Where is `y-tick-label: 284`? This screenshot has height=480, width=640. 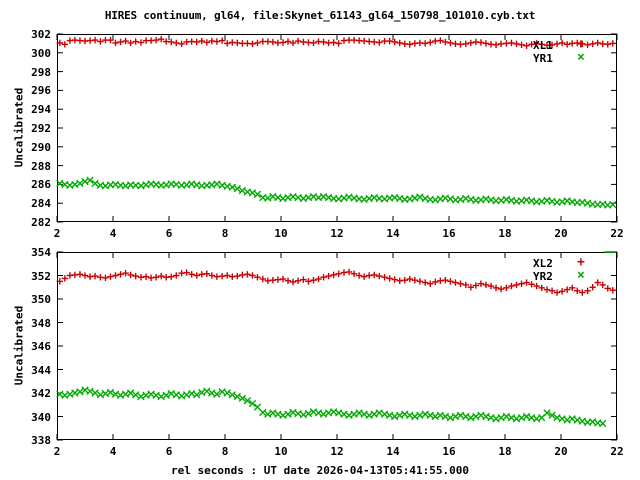 y-tick-label: 284 is located at coordinates (41, 204).